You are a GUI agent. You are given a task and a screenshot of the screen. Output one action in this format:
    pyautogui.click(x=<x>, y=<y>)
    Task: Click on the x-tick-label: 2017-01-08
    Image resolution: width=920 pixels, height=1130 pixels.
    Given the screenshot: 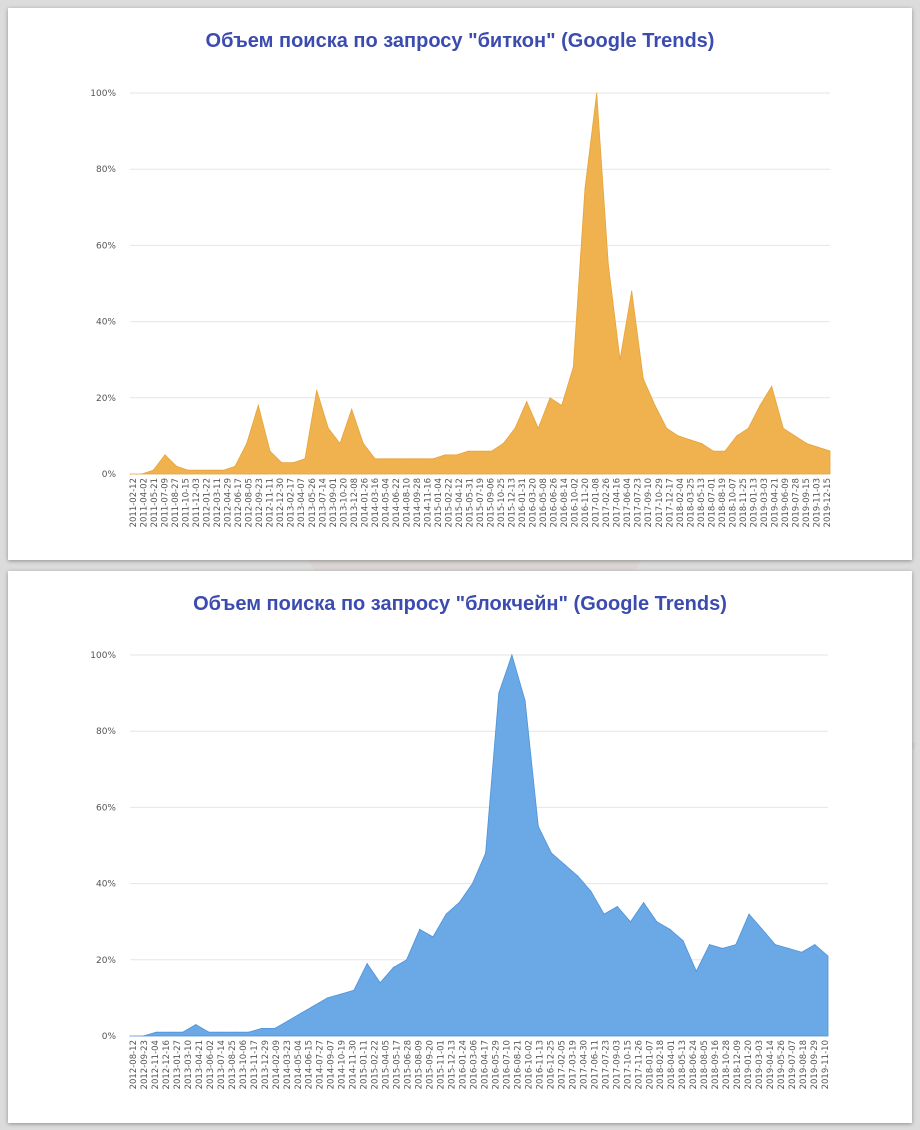 What is the action you would take?
    pyautogui.click(x=597, y=502)
    